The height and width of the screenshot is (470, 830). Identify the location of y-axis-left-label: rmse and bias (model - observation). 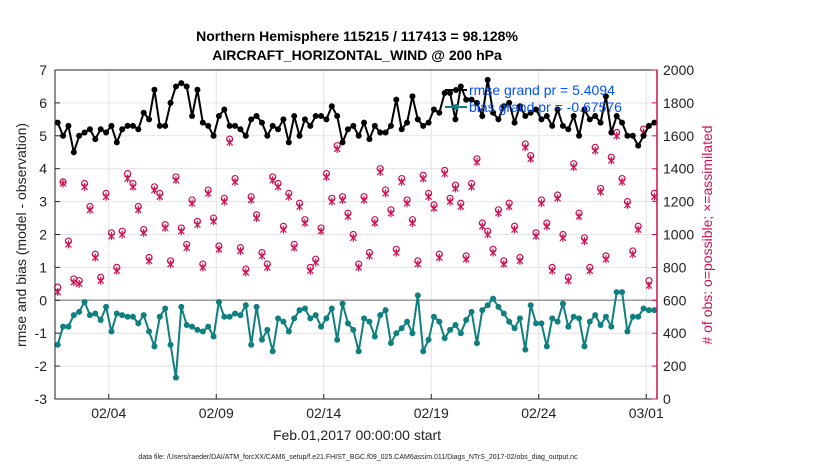
(21, 235).